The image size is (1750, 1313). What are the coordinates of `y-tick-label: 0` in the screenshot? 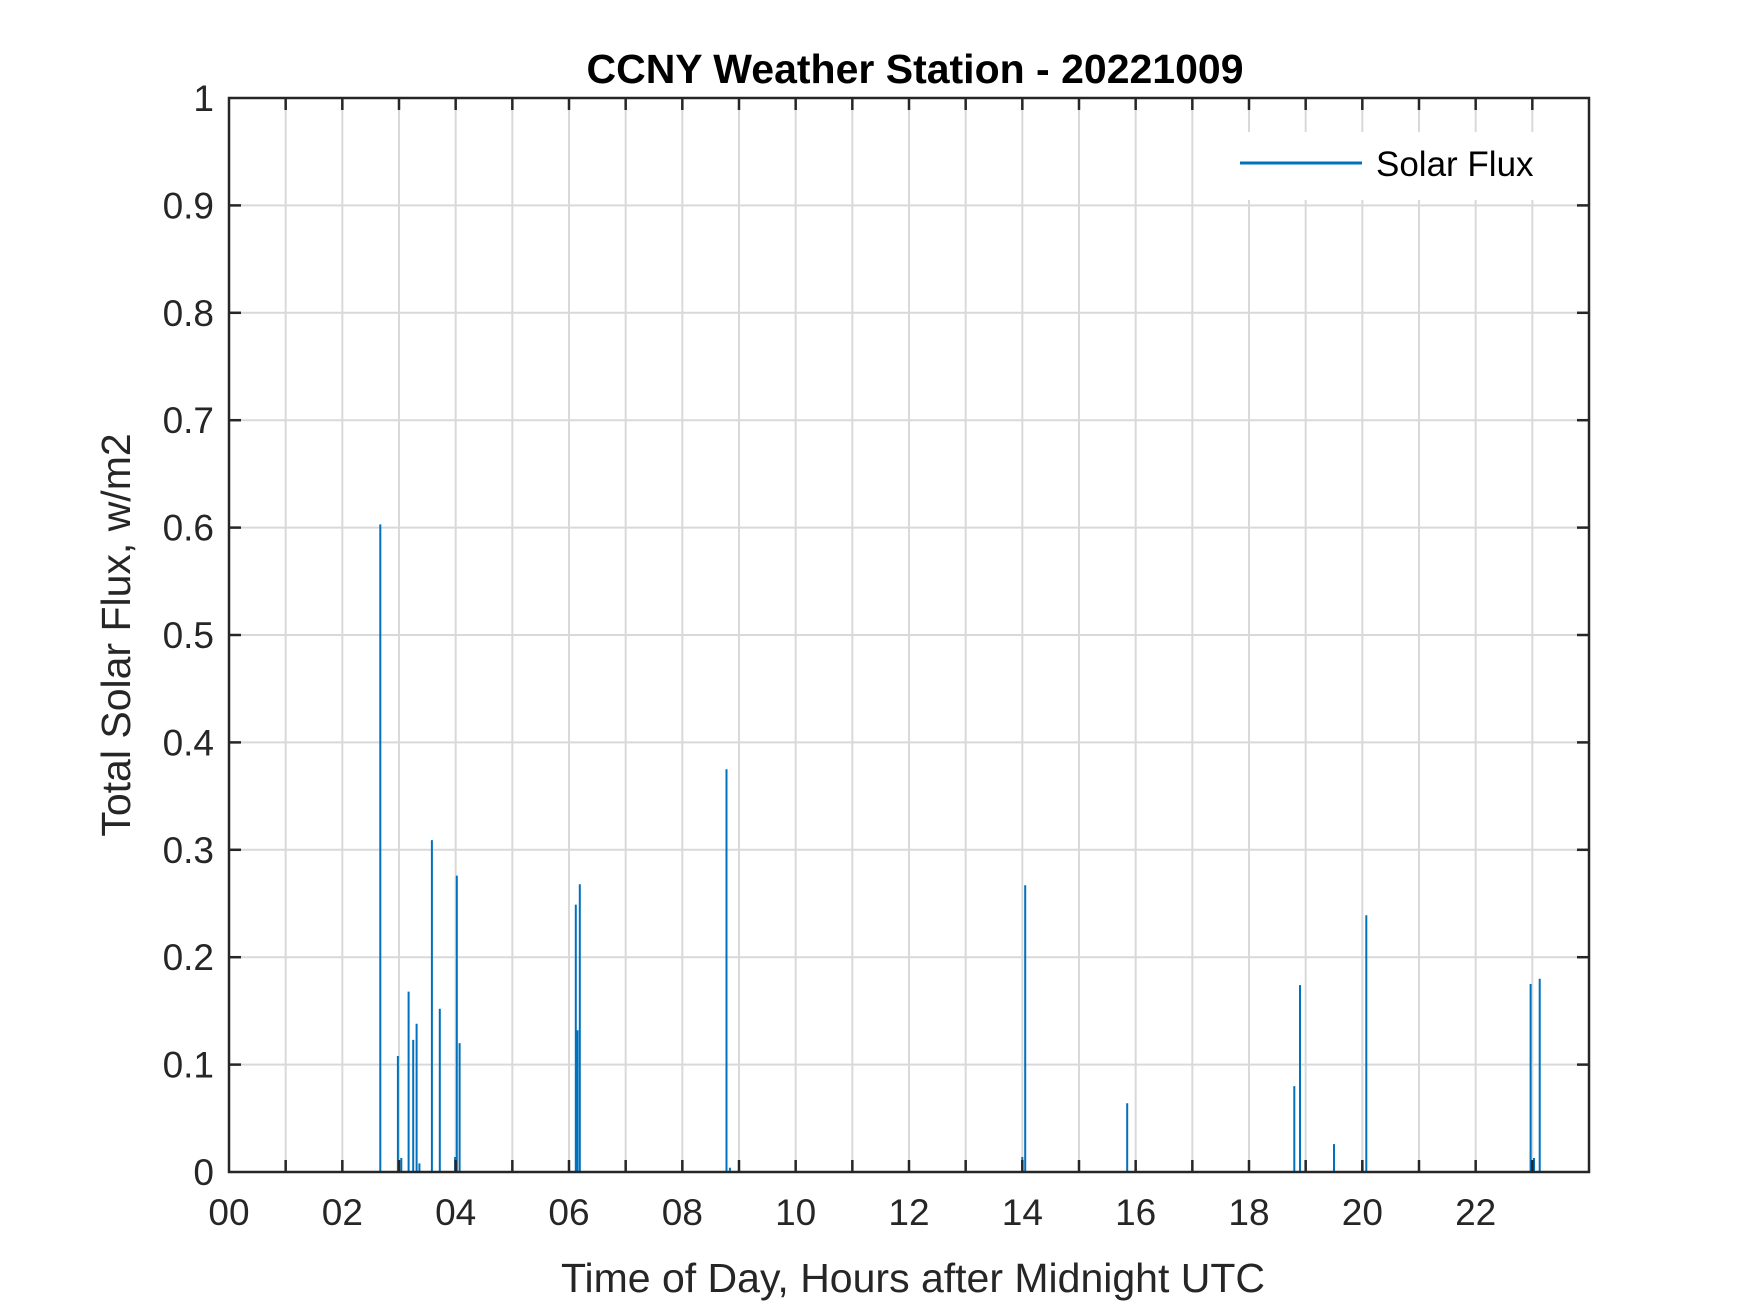 It's located at (203, 1172).